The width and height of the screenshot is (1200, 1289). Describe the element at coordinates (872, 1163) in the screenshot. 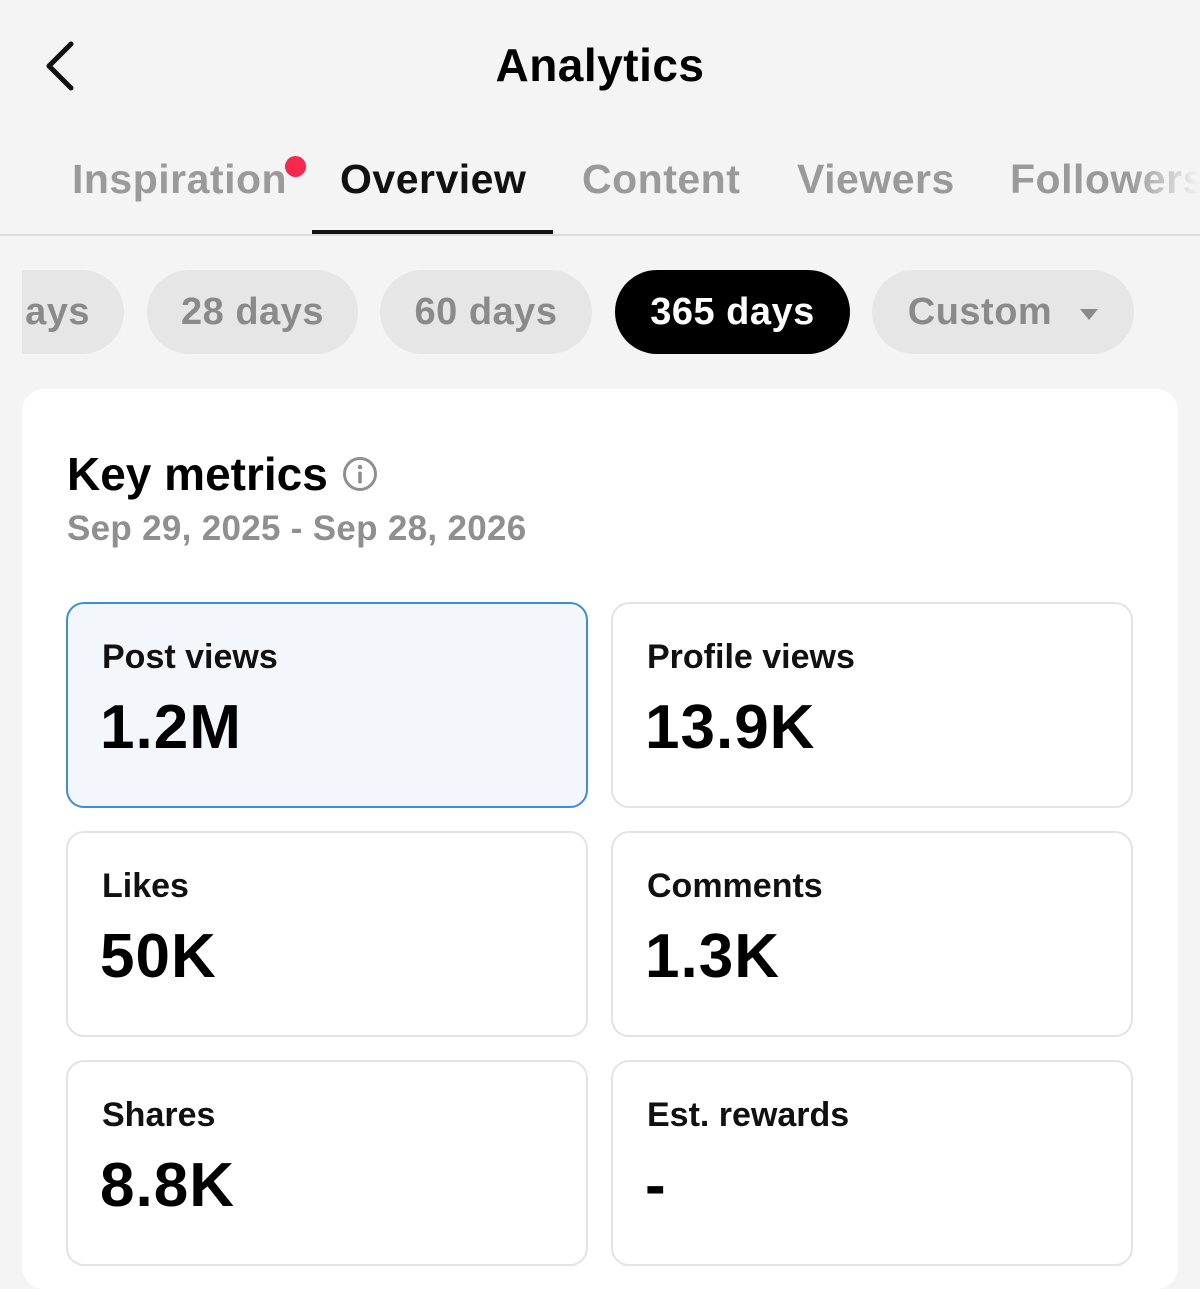

I see `metric-card-est-rewards: Est. rewards -` at that location.